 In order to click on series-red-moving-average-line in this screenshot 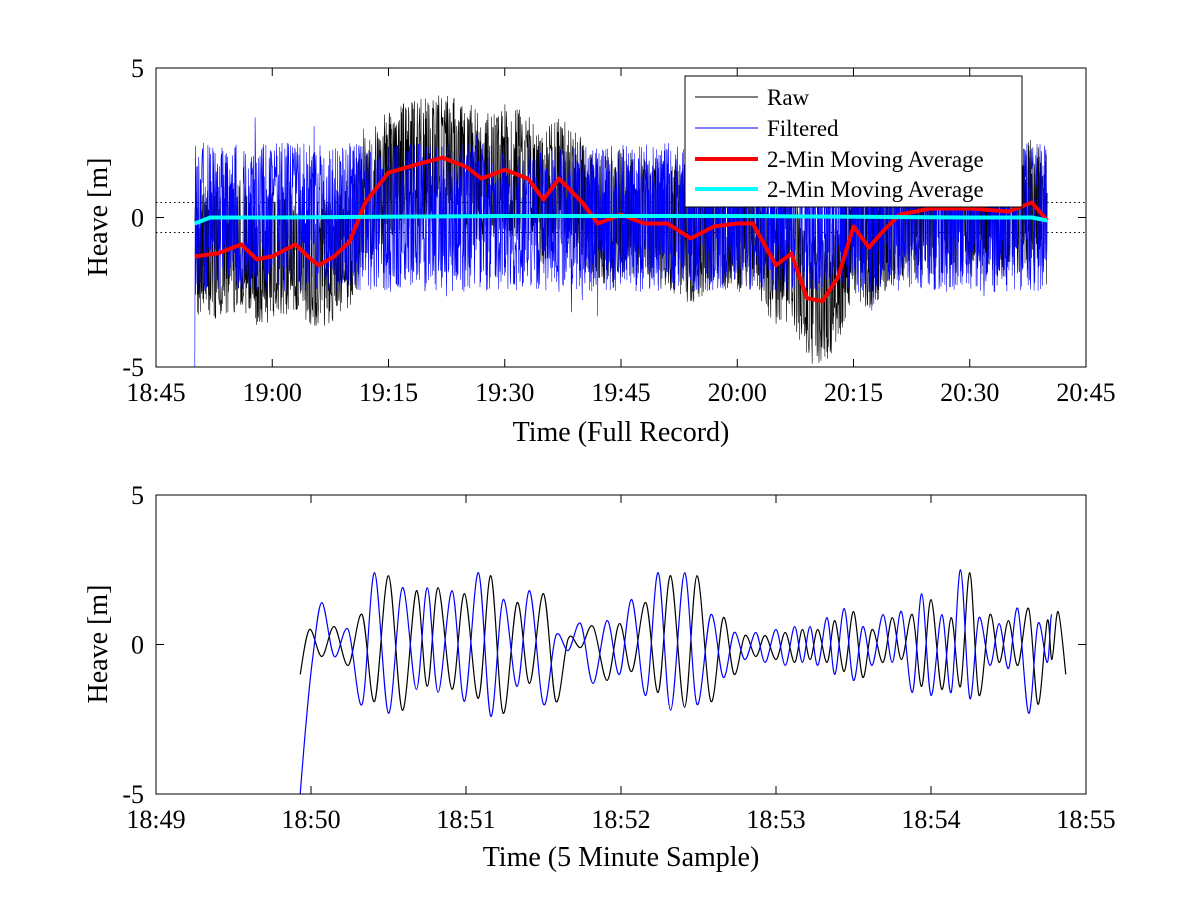, I will do `click(621, 229)`.